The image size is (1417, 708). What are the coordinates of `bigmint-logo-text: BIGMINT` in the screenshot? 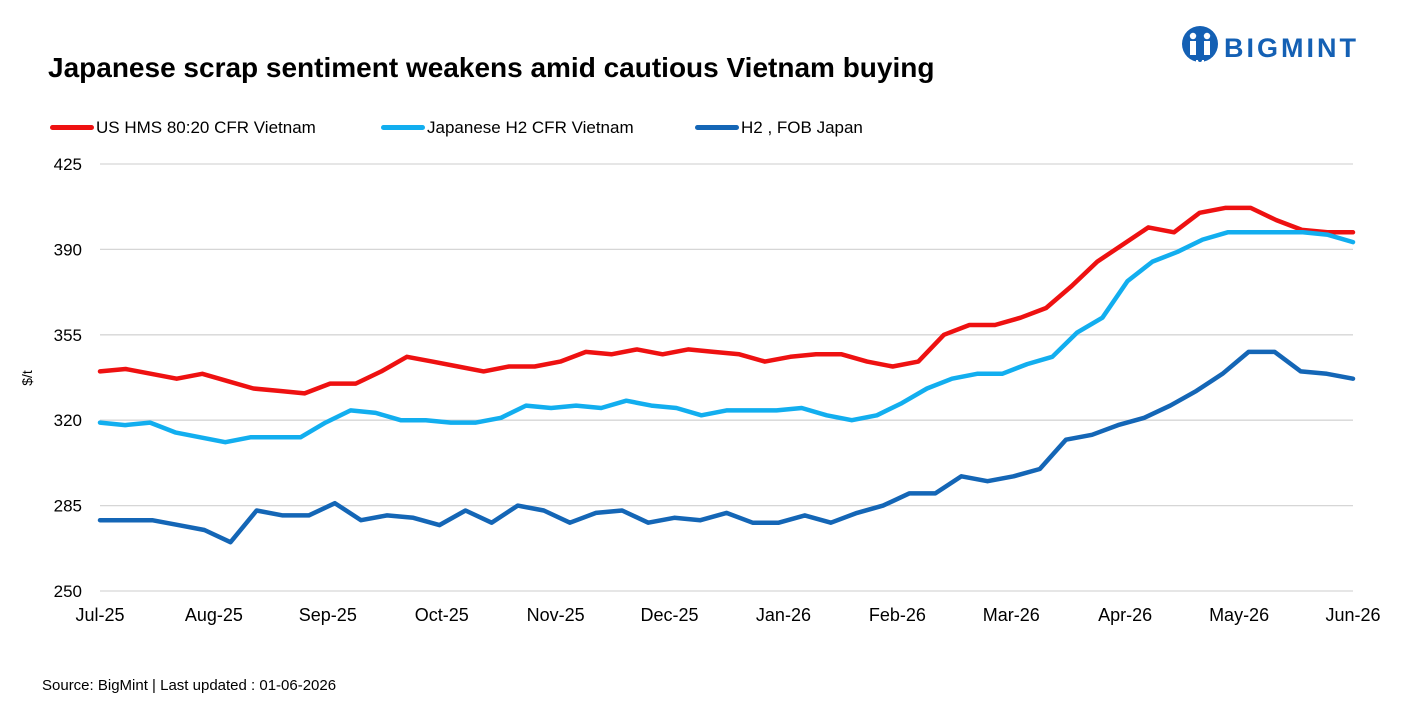 It's located at (1291, 48).